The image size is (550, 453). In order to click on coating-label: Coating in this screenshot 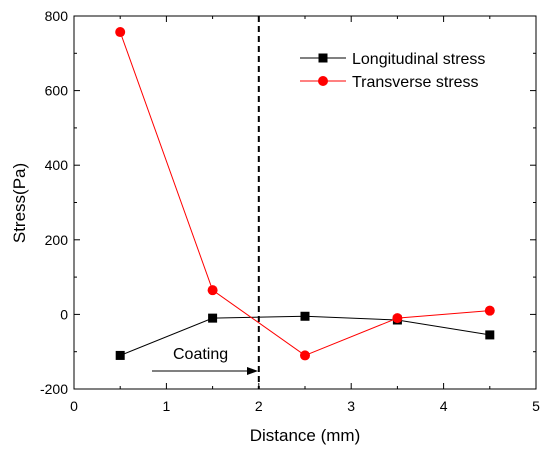, I will do `click(200, 354)`.